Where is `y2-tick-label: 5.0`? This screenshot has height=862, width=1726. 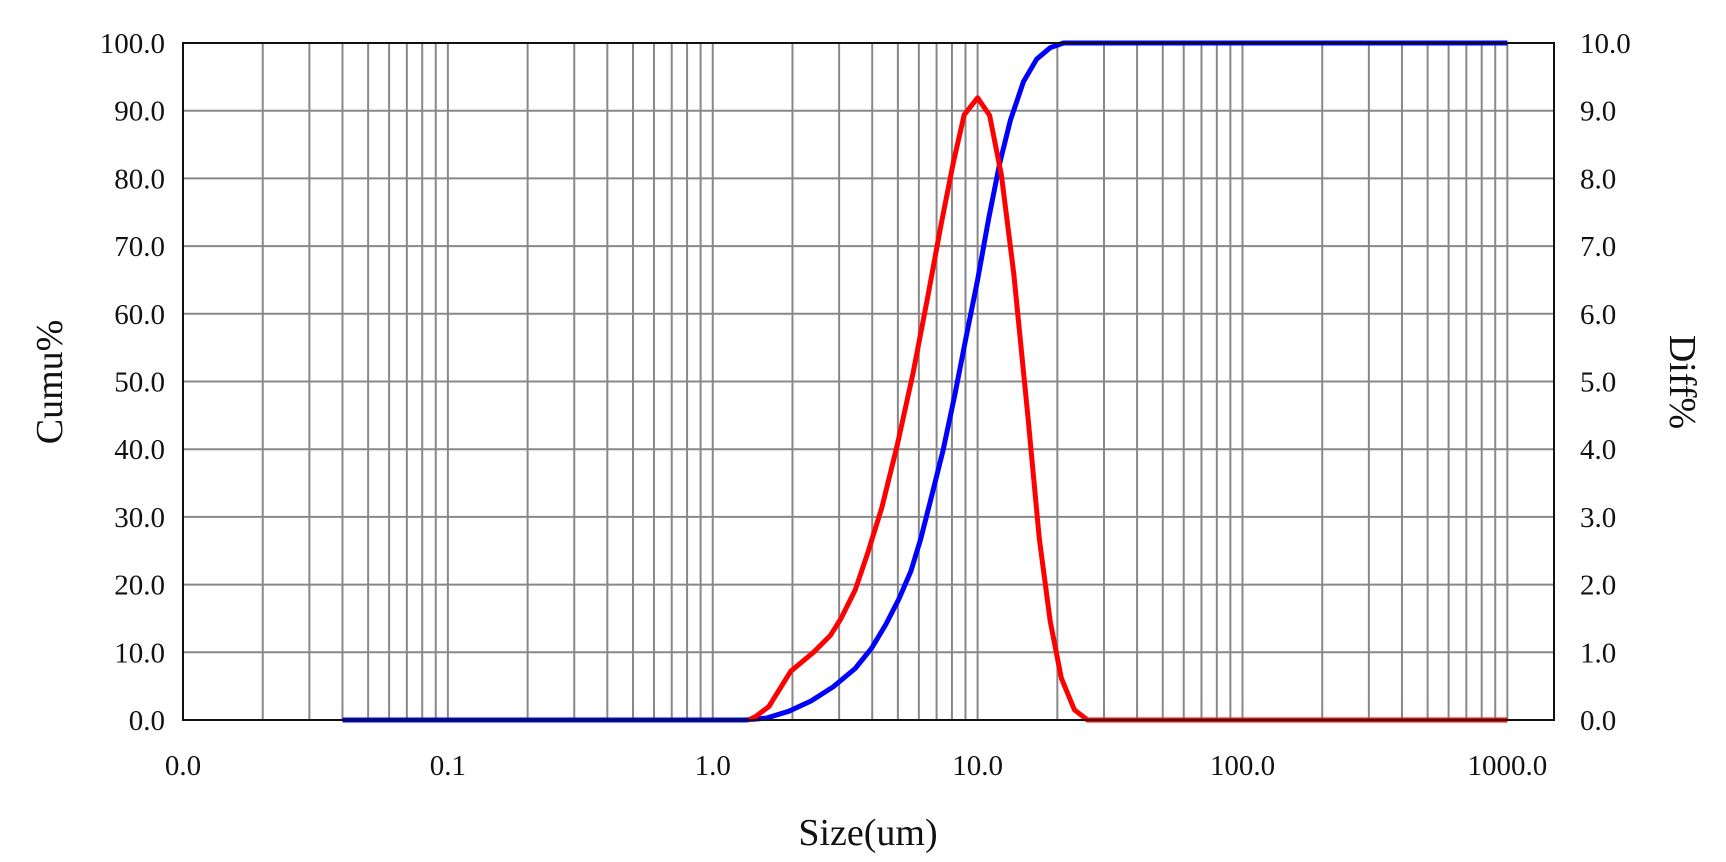
y2-tick-label: 5.0 is located at coordinates (1598, 383).